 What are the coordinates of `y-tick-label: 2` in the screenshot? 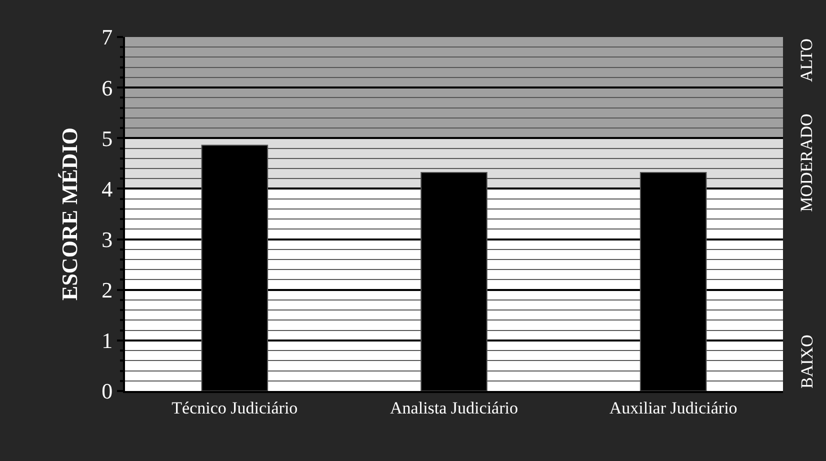 It's located at (107, 290).